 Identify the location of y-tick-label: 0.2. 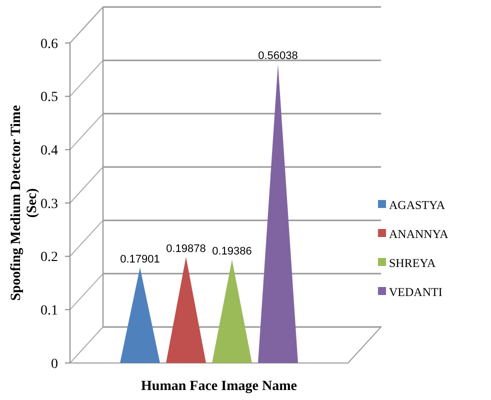
(49, 258).